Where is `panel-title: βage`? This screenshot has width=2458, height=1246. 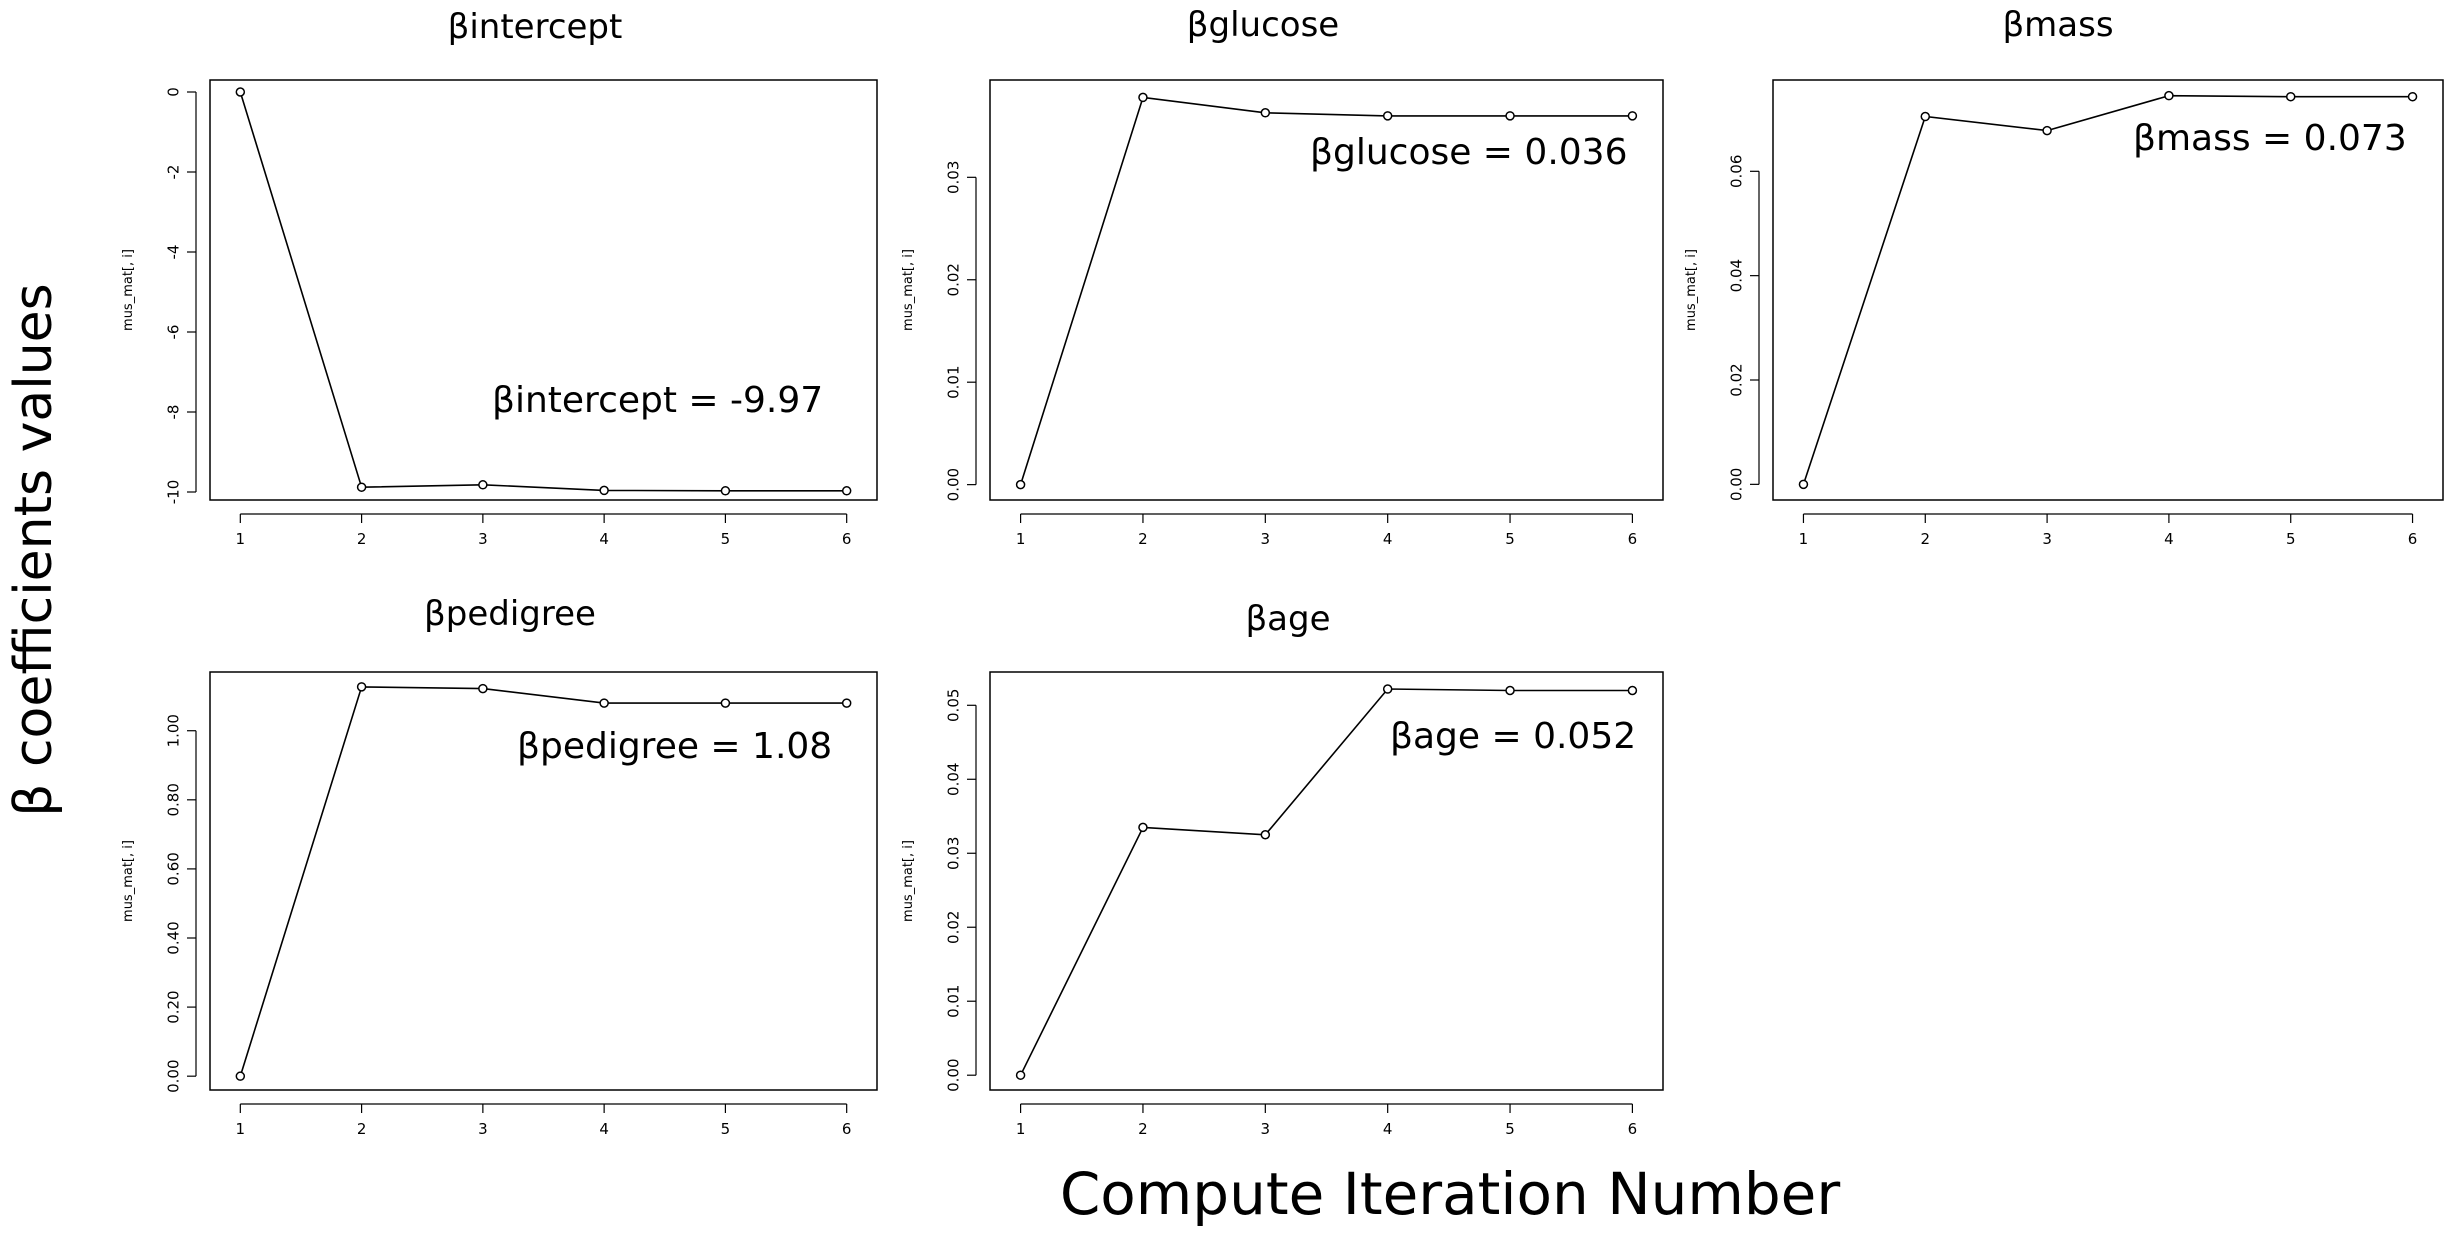
panel-title: βage is located at coordinates (1287, 619).